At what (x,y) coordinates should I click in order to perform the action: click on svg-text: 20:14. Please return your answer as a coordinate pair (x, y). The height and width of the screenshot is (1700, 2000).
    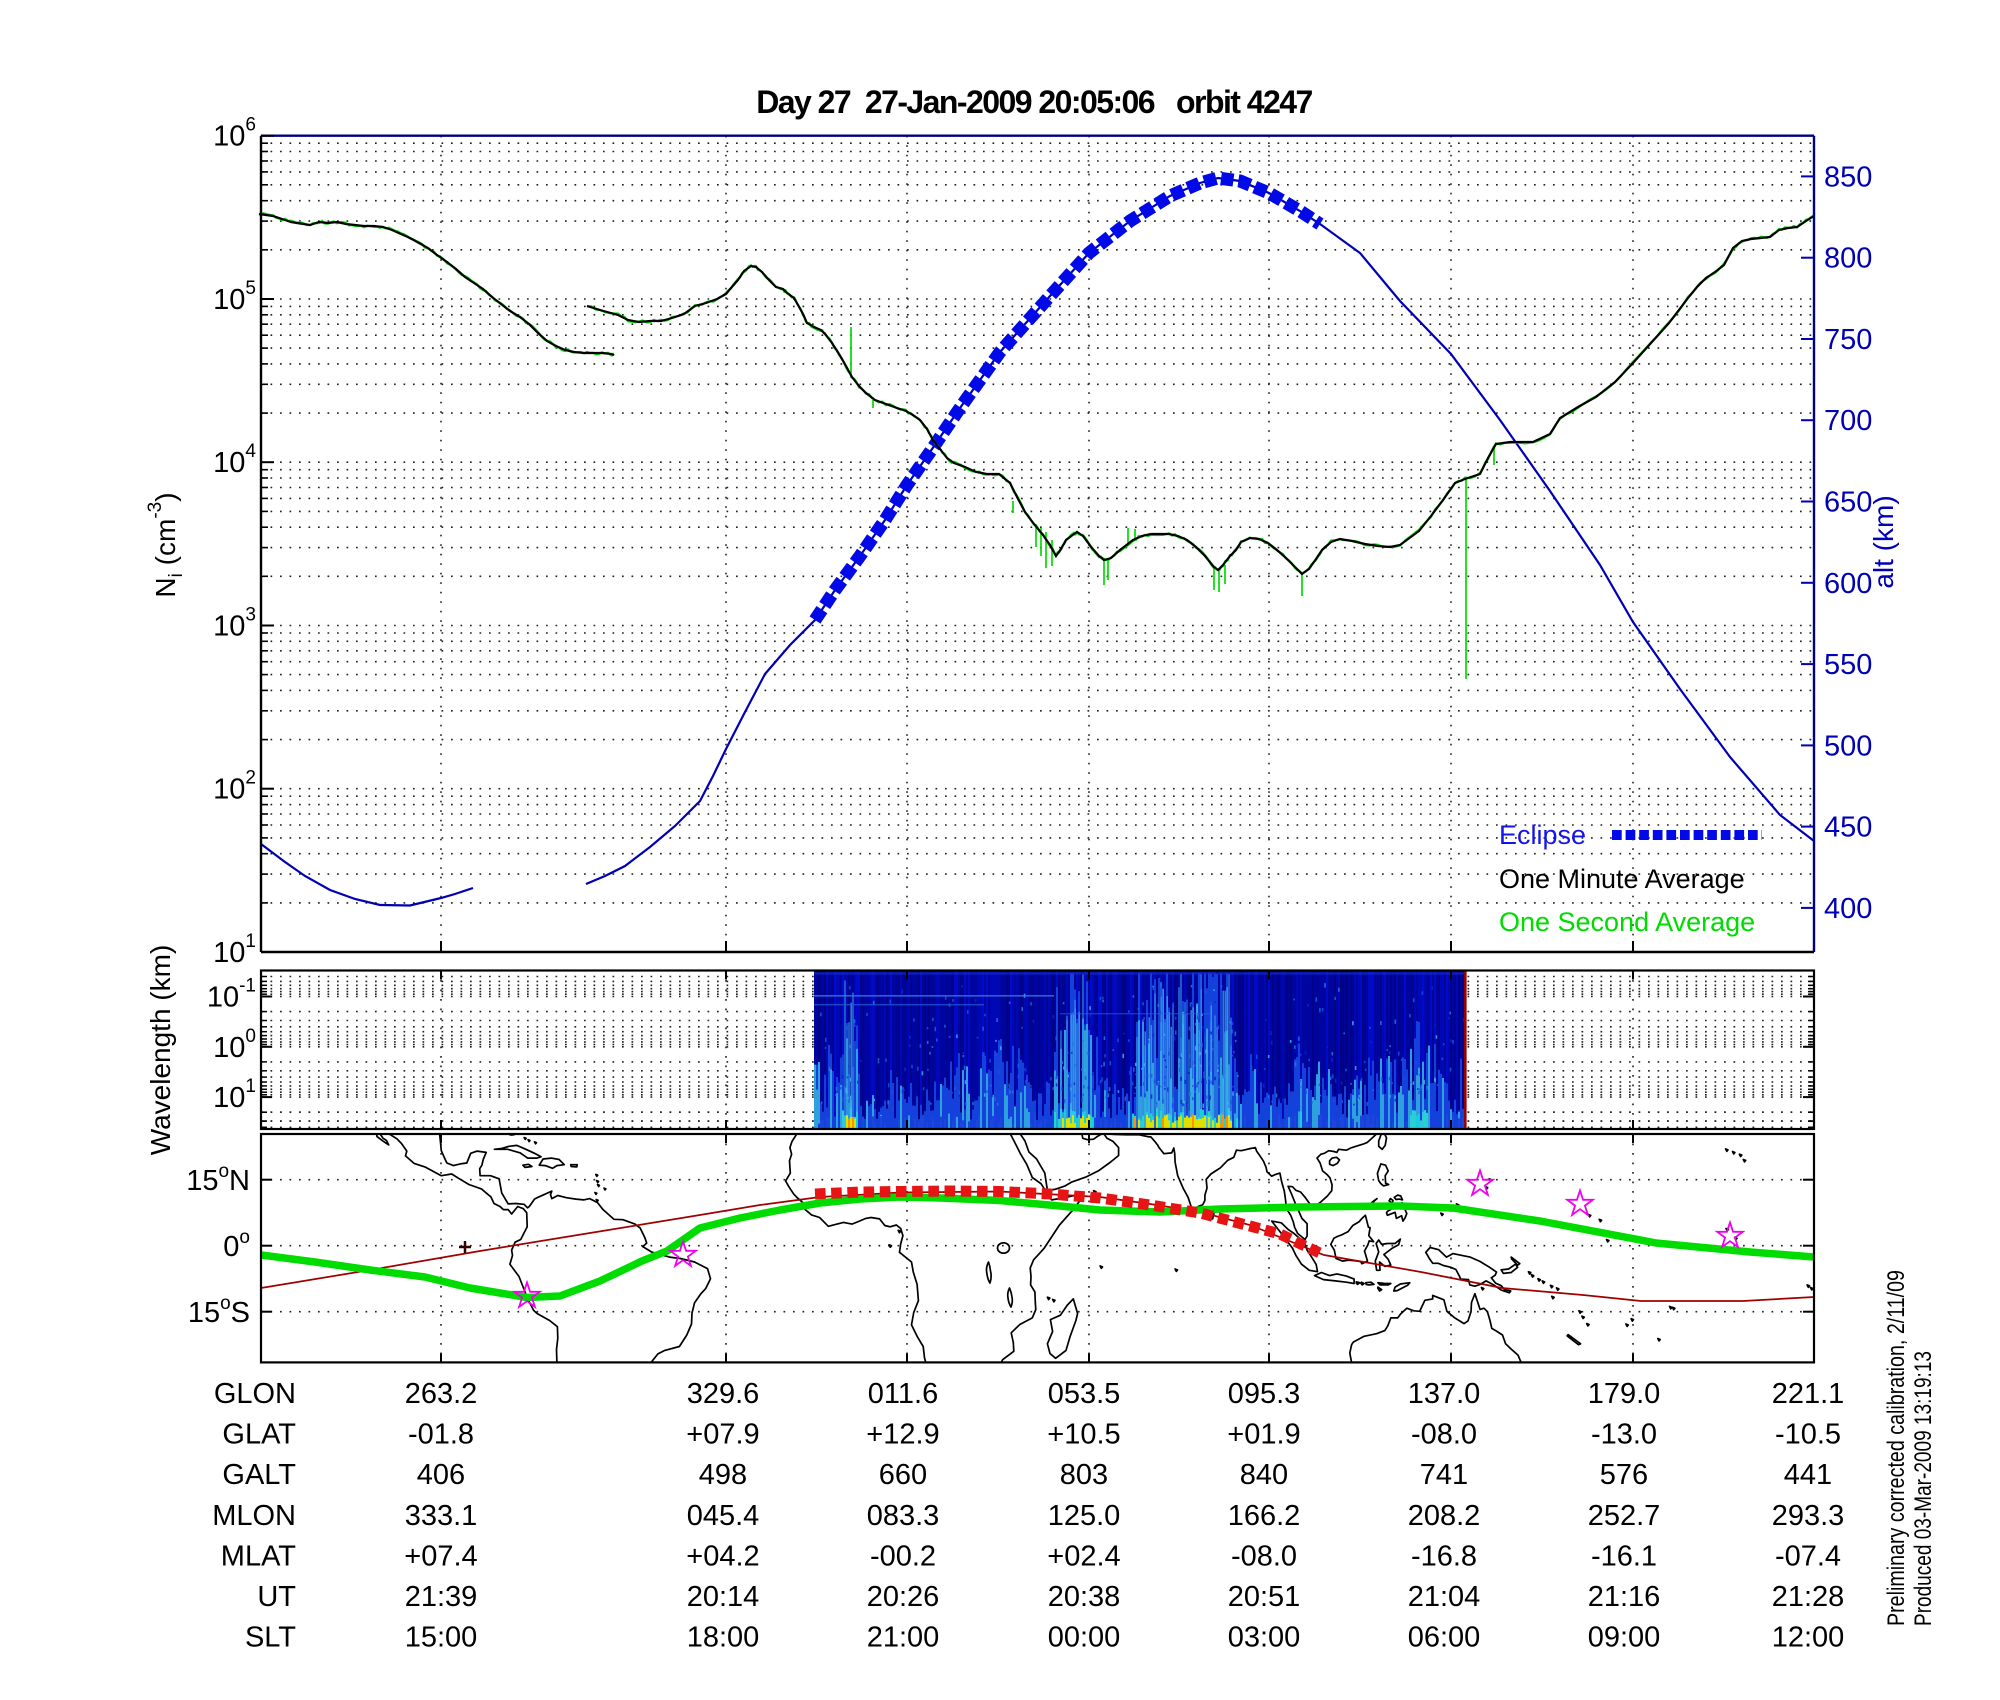
    Looking at the image, I should click on (723, 1597).